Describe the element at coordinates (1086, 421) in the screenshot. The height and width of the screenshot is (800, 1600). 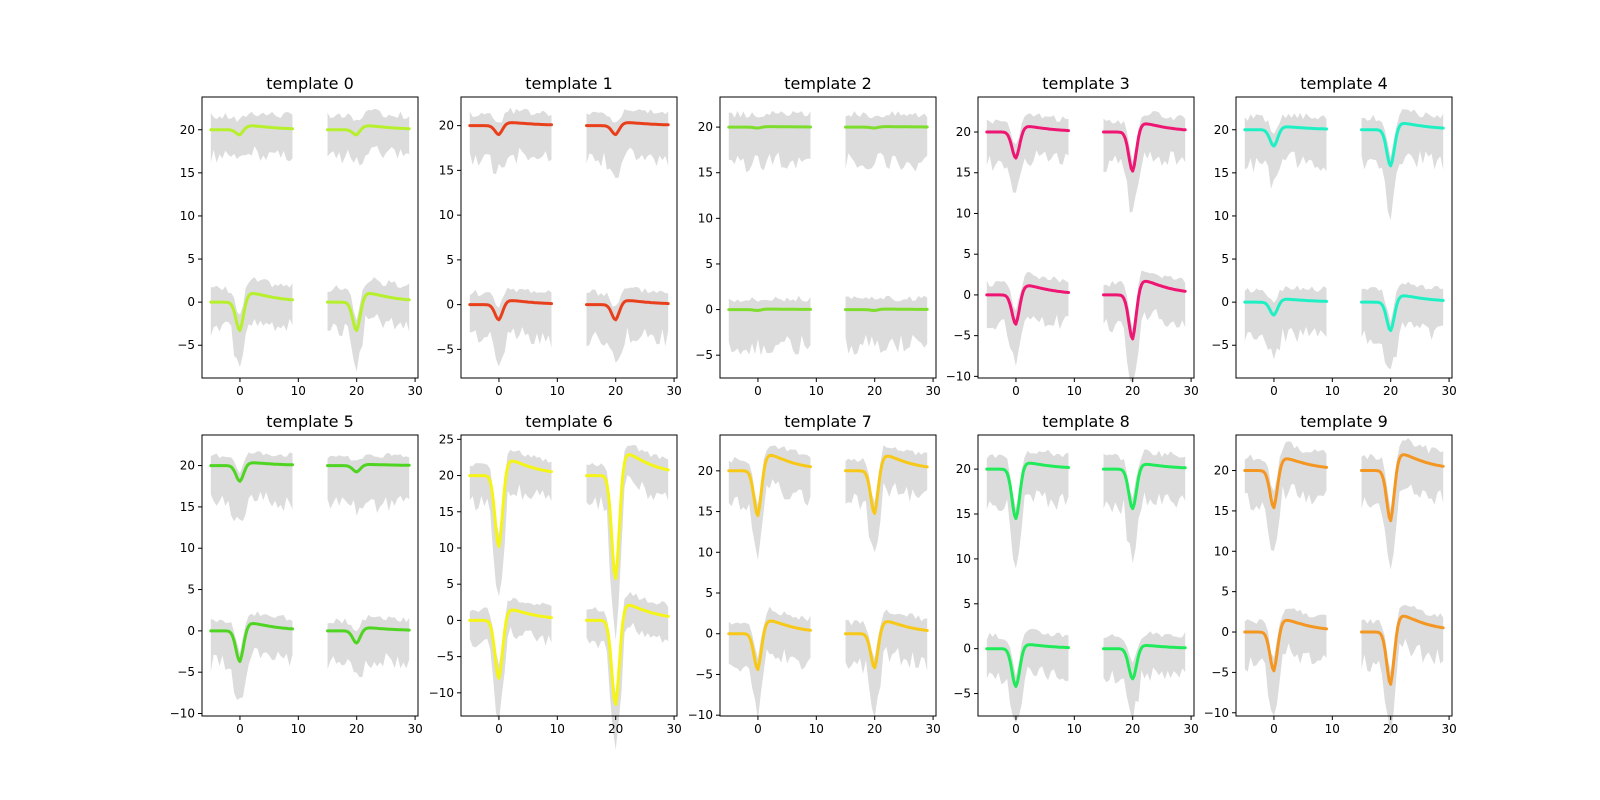
I see `subplot-title: template 8` at that location.